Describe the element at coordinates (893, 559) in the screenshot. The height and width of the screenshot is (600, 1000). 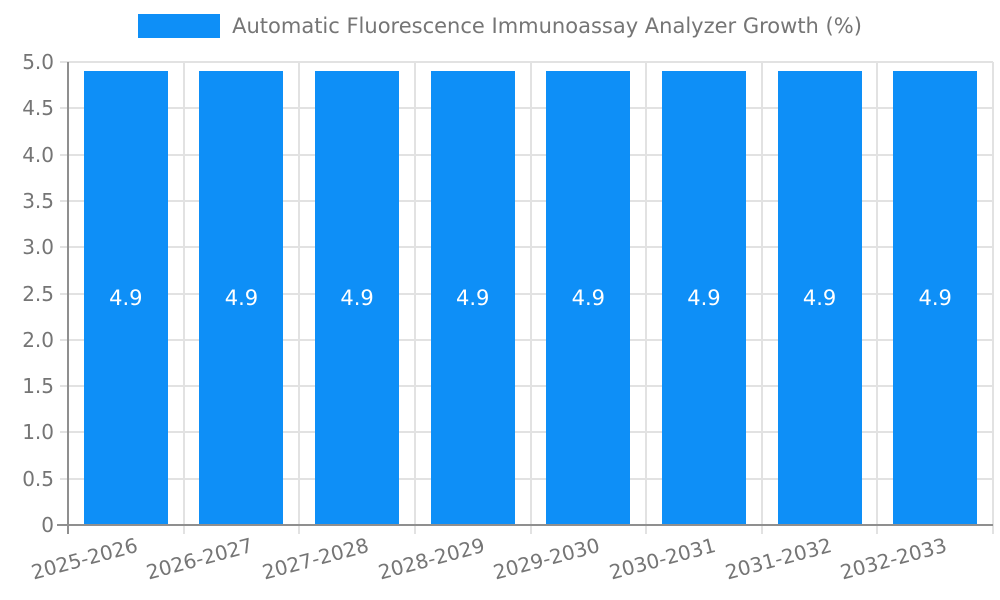
I see `x-axis-tick-label: 2032-2033` at that location.